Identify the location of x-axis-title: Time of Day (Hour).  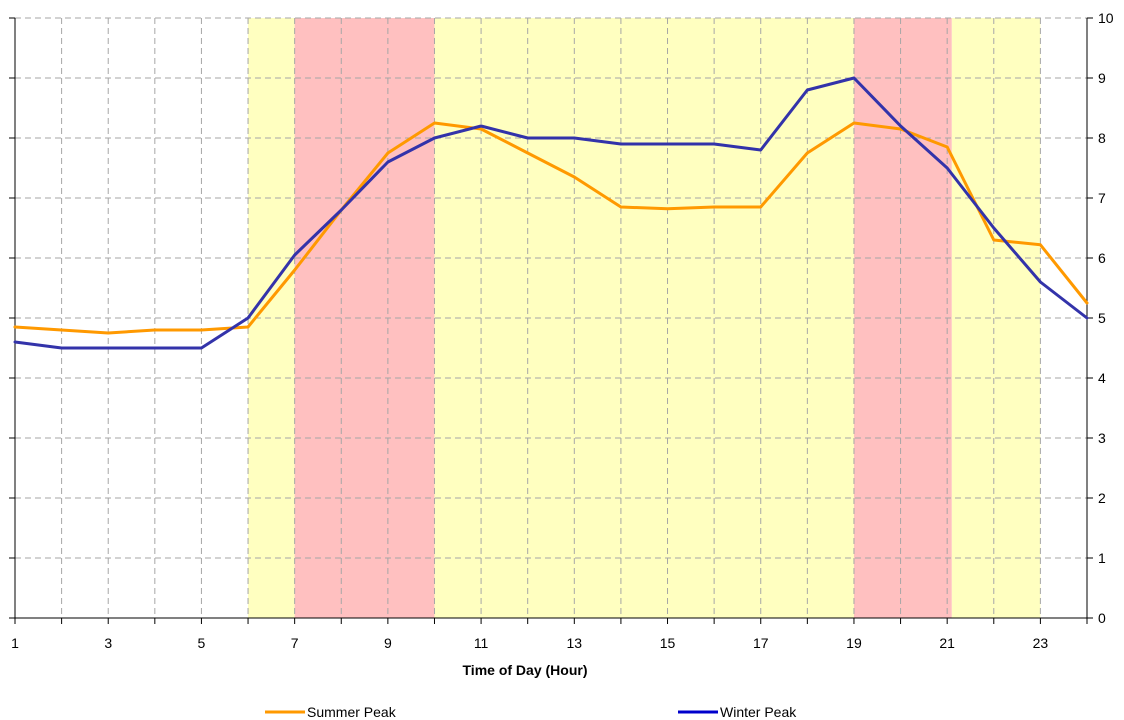
(525, 670).